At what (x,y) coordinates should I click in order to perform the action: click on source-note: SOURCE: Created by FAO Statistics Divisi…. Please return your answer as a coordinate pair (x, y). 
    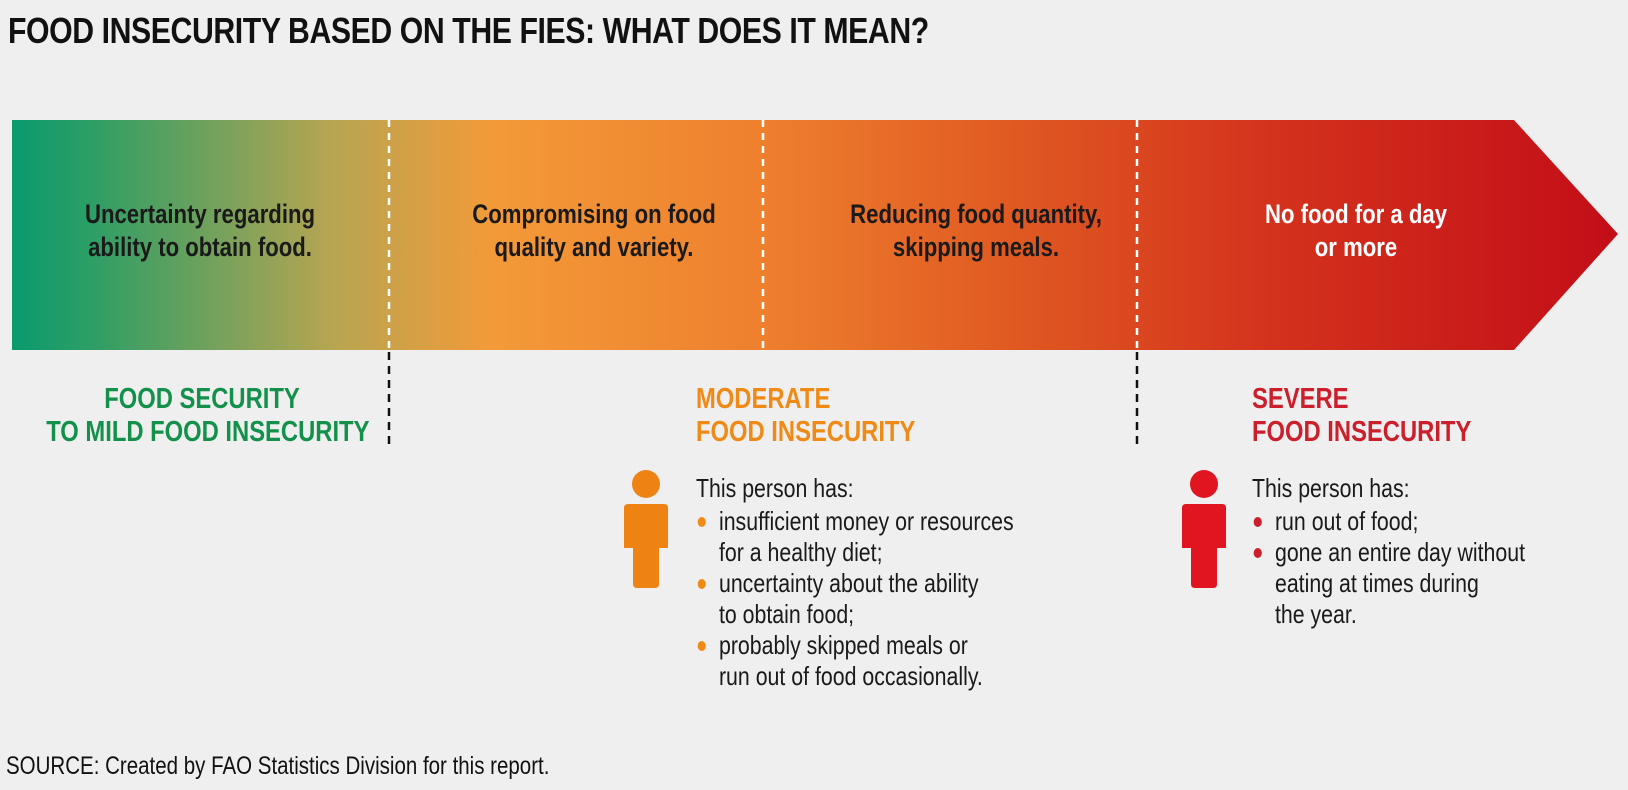
    Looking at the image, I should click on (278, 766).